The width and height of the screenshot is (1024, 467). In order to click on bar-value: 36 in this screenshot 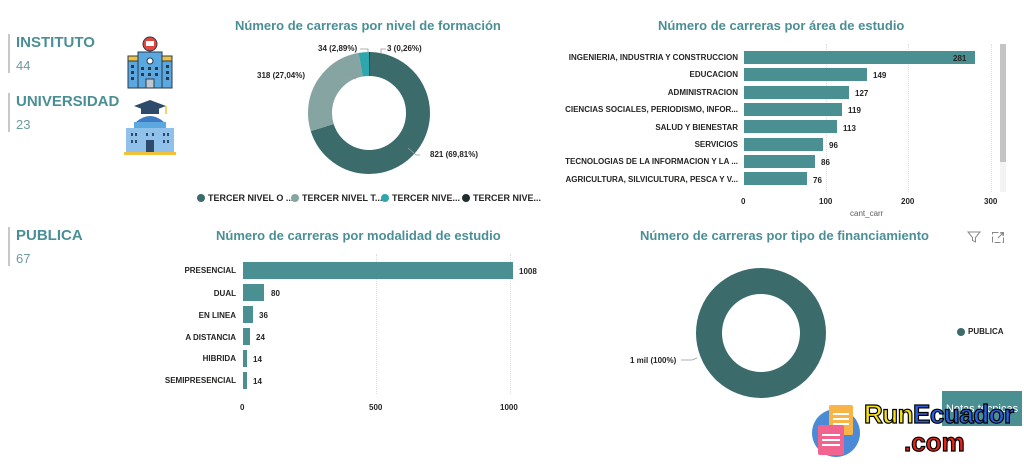, I will do `click(263, 315)`.